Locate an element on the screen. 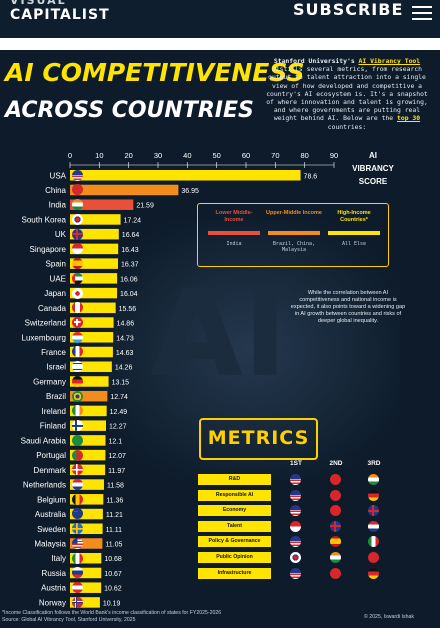 This screenshot has width=440, height=628. category-label-26: Italy is located at coordinates (58, 558).